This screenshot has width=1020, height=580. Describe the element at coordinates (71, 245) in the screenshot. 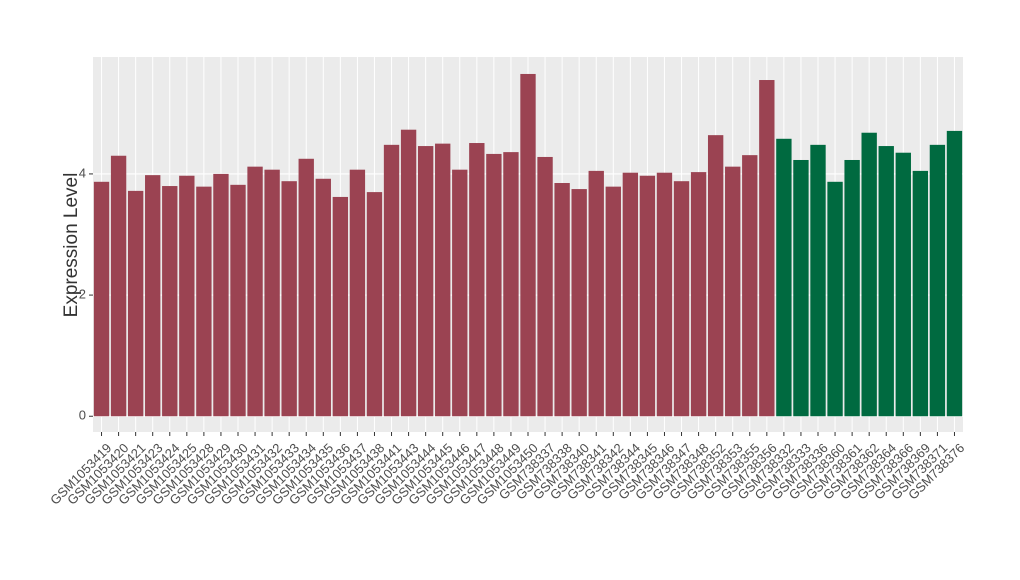

I see `y-axis-label: Expression Level` at that location.